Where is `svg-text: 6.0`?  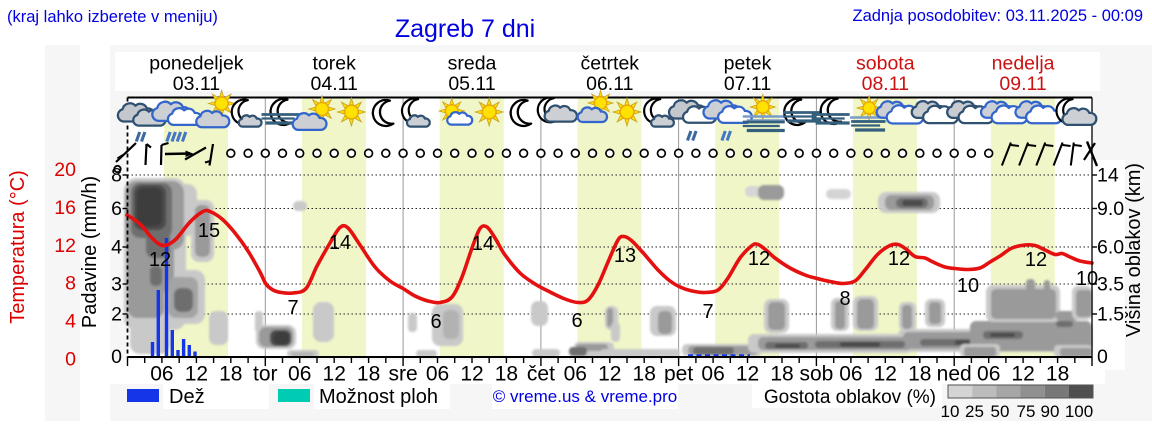 svg-text: 6.0 is located at coordinates (1110, 248).